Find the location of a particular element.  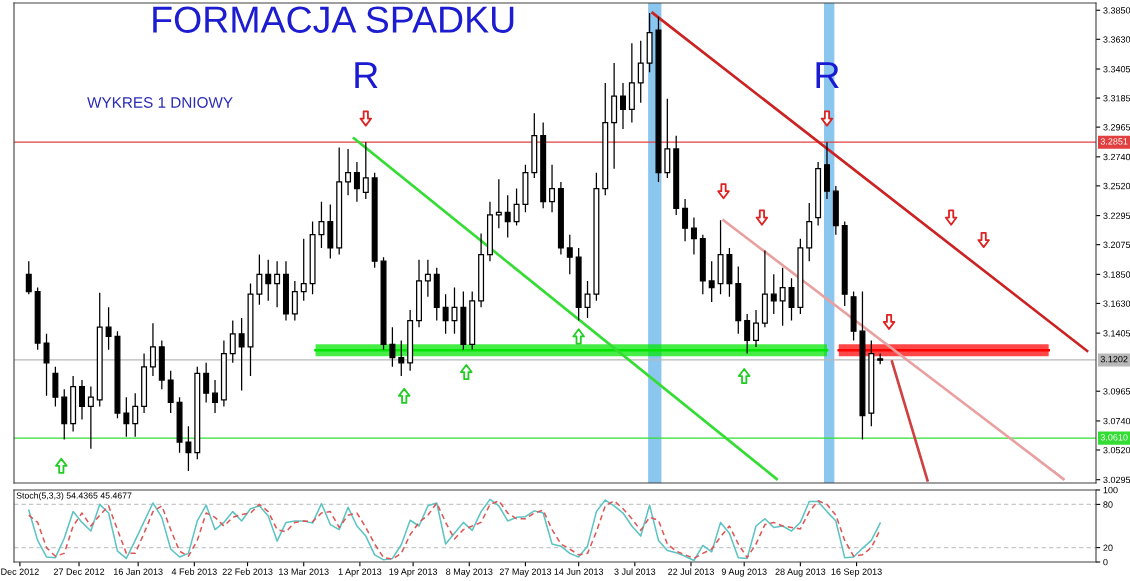

y-tick-label: 3.0740 is located at coordinates (1116, 421).